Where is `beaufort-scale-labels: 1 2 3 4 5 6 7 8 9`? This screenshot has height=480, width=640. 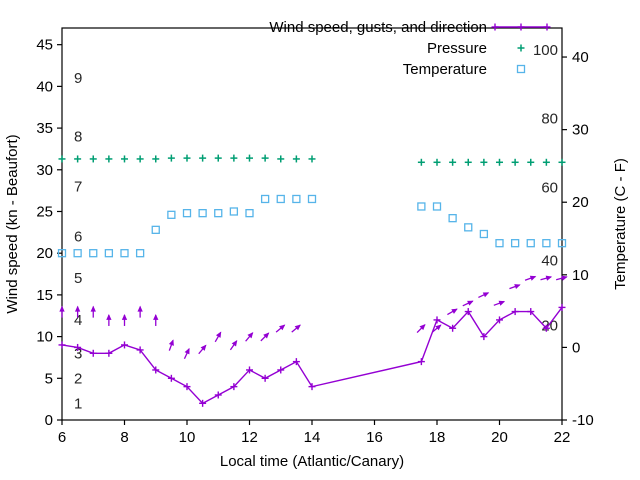
beaufort-scale-labels: 1 2 3 4 5 6 7 8 9 is located at coordinates (78, 241).